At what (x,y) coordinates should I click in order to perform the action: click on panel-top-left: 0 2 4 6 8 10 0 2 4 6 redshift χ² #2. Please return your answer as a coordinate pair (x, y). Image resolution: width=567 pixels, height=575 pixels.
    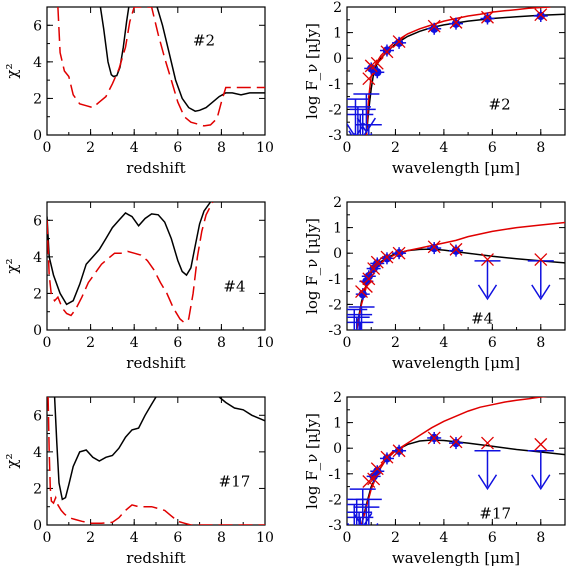
    Looking at the image, I should click on (138, 91).